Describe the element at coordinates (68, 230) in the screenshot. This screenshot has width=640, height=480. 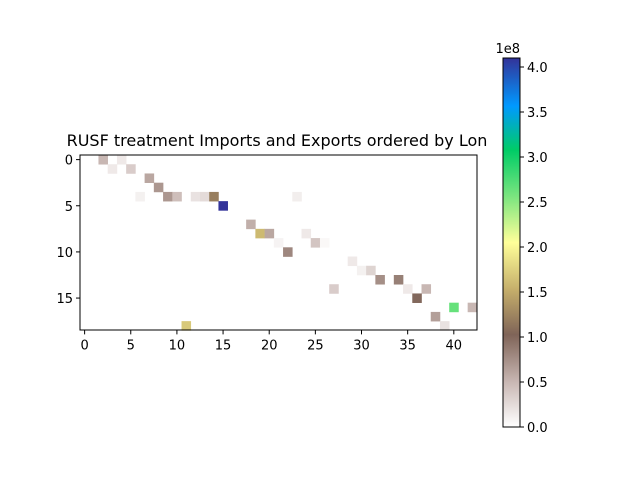
I see `y-axis: 0 5 10 15` at that location.